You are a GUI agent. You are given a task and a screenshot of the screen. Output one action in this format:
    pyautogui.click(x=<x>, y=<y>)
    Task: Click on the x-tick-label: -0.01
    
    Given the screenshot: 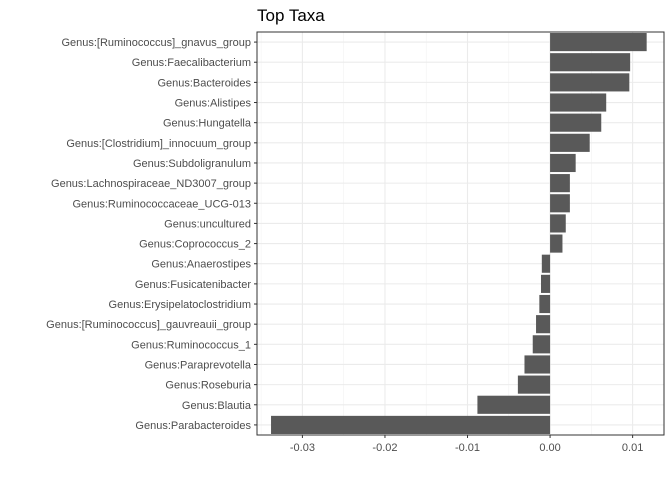 What is the action you would take?
    pyautogui.click(x=467, y=448)
    